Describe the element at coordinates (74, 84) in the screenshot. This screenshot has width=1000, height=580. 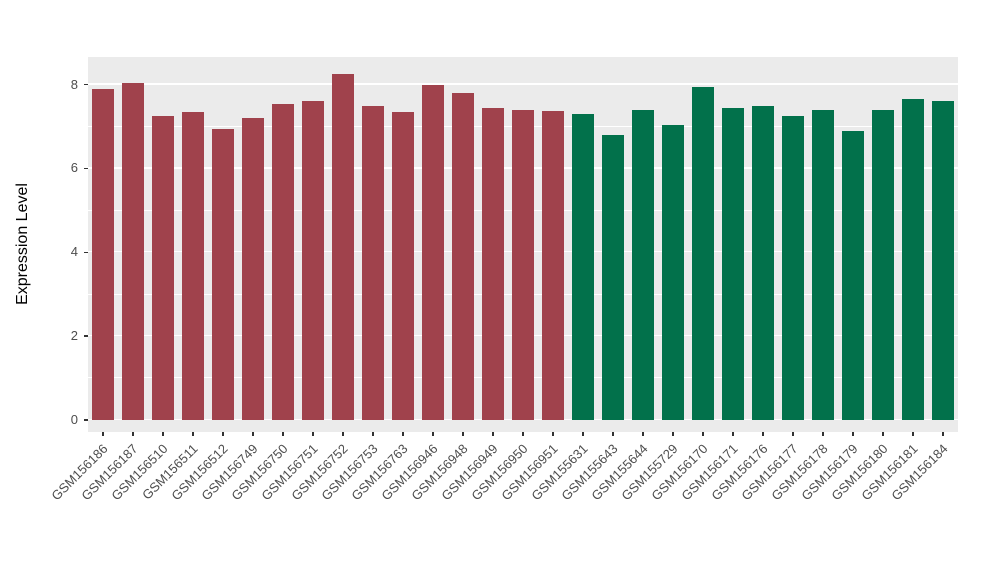
I see `y-axis-tick-label: 8` at that location.